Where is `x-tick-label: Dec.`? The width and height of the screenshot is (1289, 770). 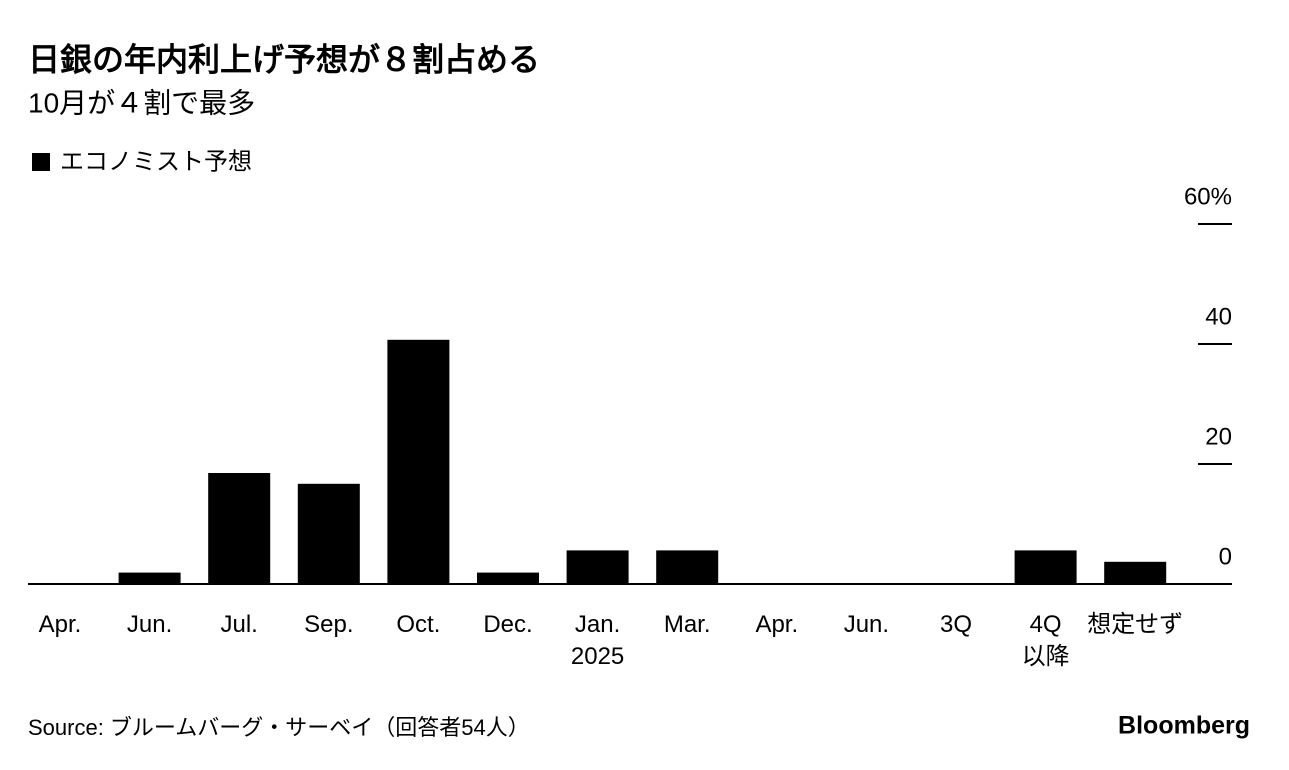 x-tick-label: Dec. is located at coordinates (508, 624).